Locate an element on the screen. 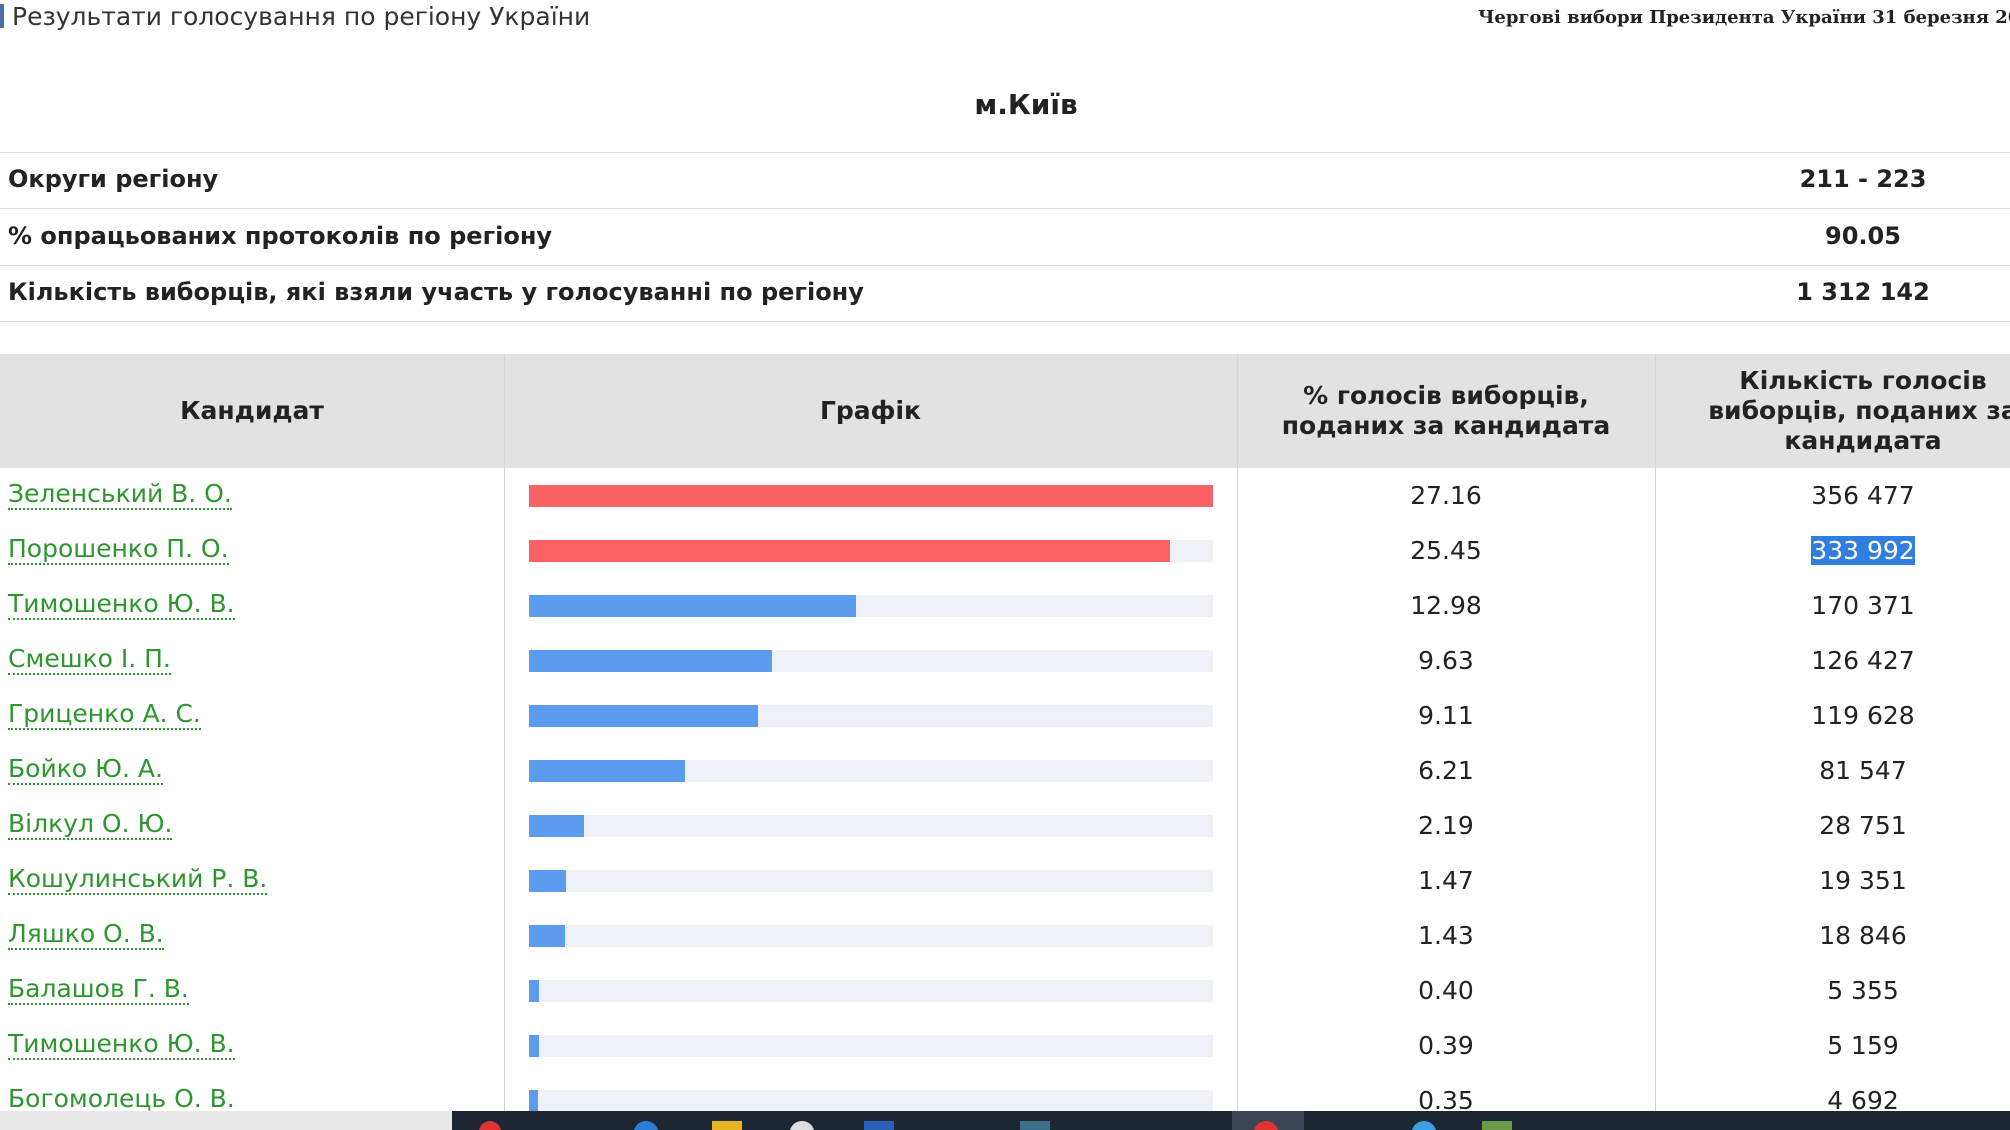  candidate-link: Балашов Г. В. is located at coordinates (98, 989).